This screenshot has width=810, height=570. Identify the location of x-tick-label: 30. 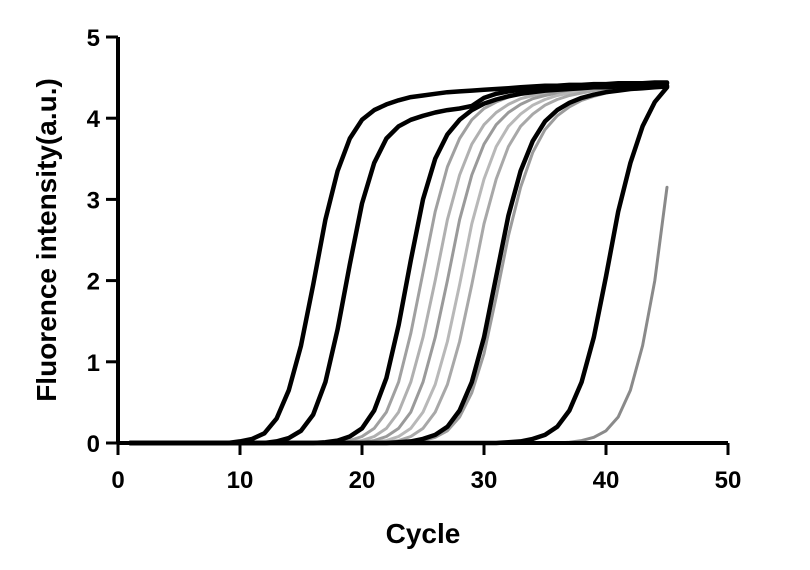
(484, 480).